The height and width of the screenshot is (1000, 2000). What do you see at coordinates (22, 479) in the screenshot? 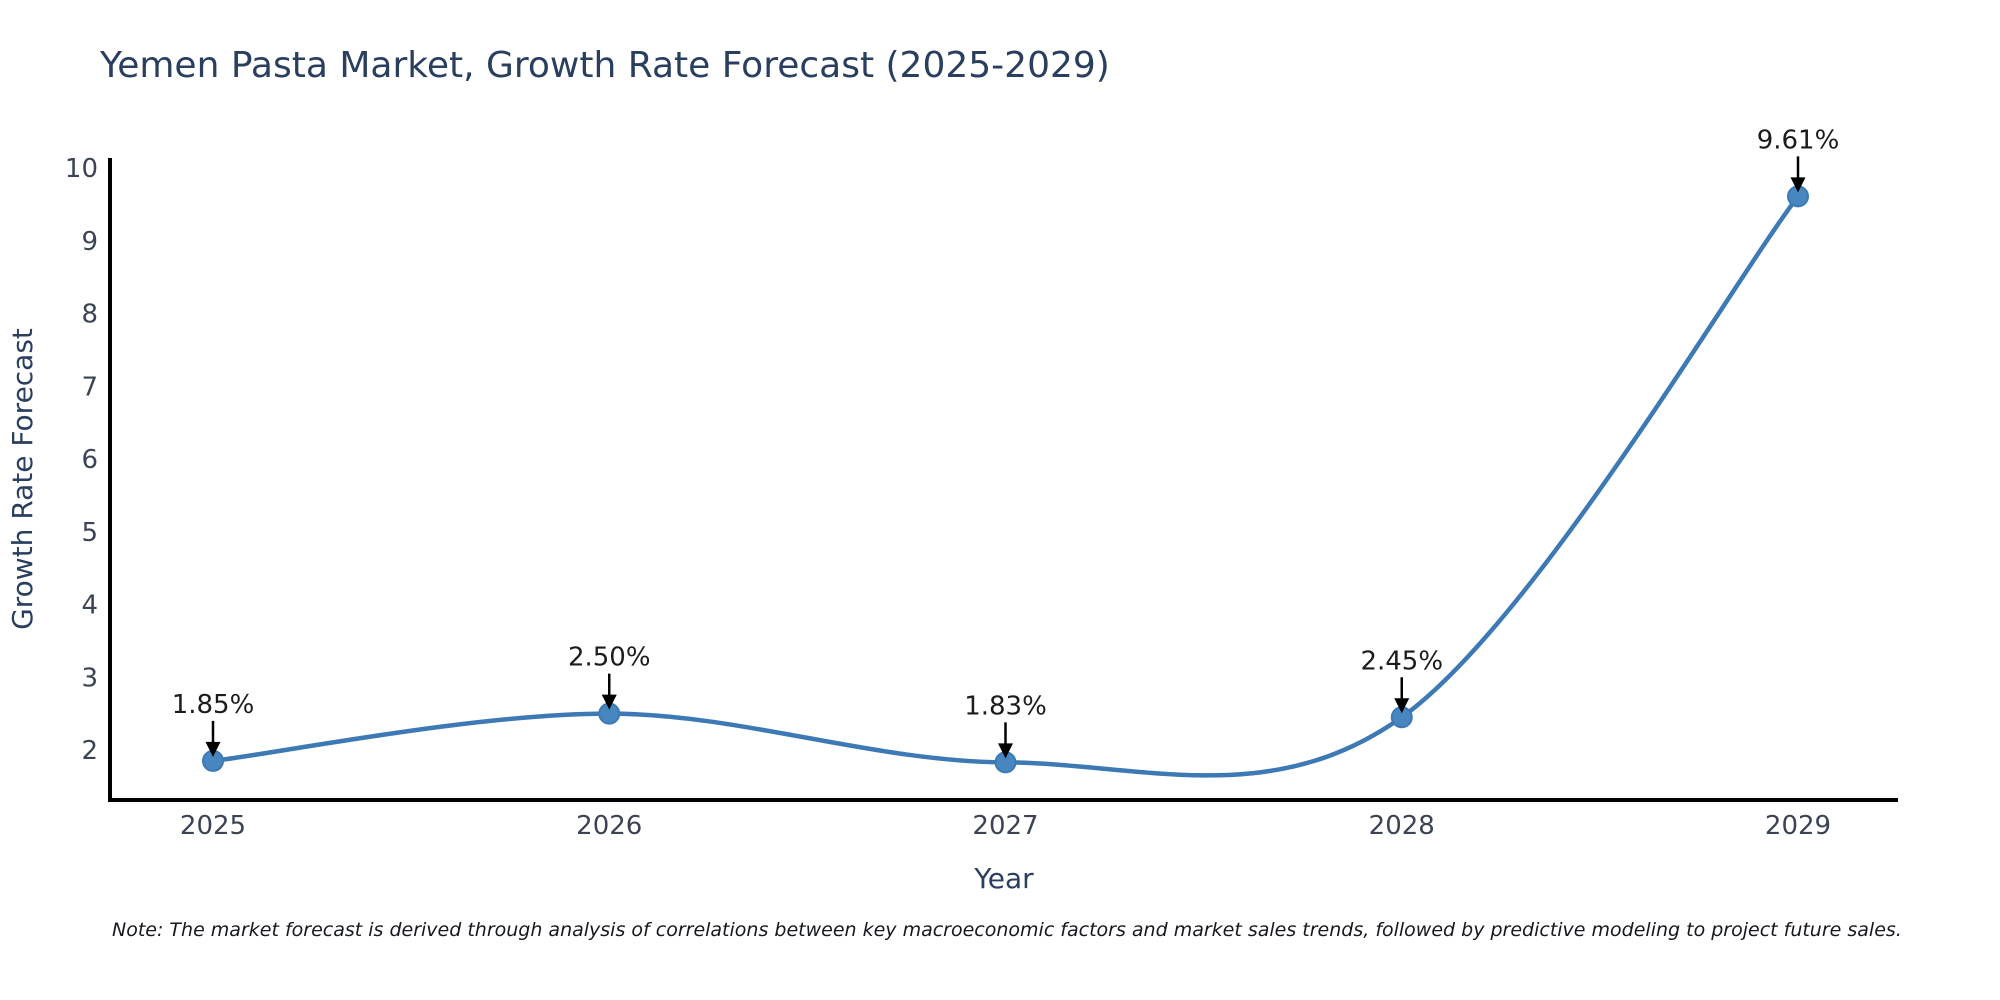
I see `y-axis-label: Growth Rate Forecast` at bounding box center [22, 479].